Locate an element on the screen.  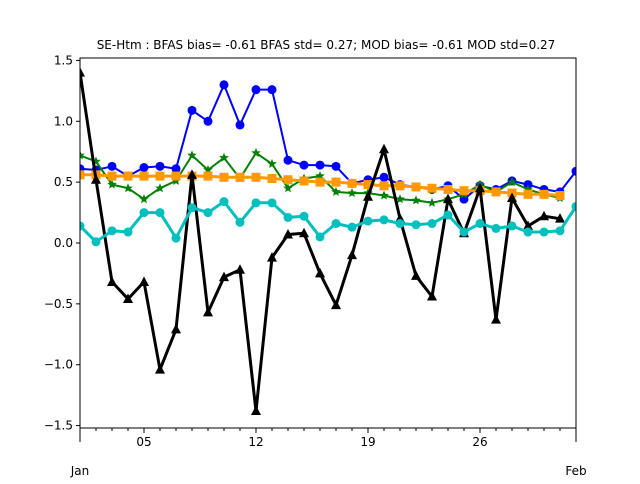
y-tick-label: −1.5 is located at coordinates (58, 426).